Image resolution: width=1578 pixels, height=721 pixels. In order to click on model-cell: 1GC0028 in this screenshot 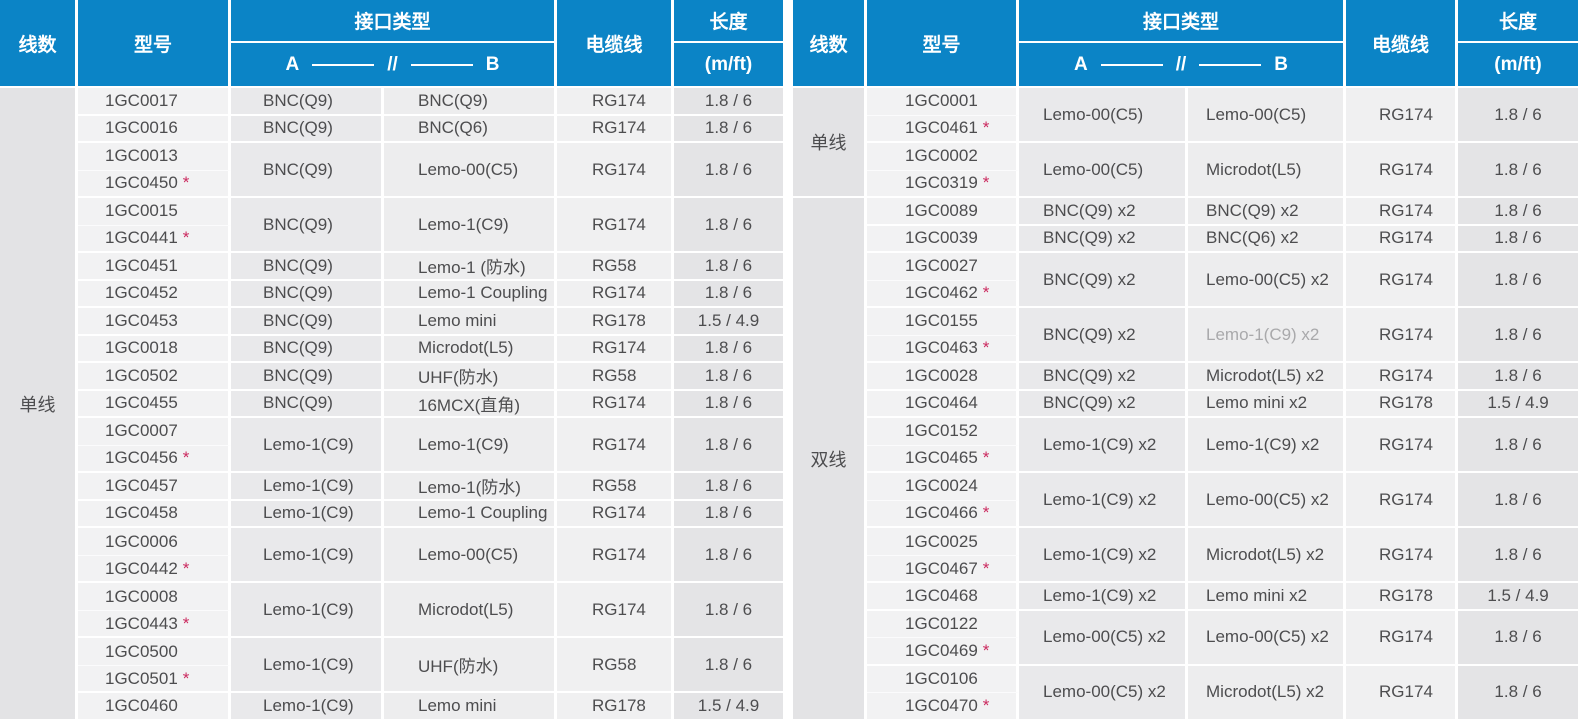, I will do `click(943, 377)`.